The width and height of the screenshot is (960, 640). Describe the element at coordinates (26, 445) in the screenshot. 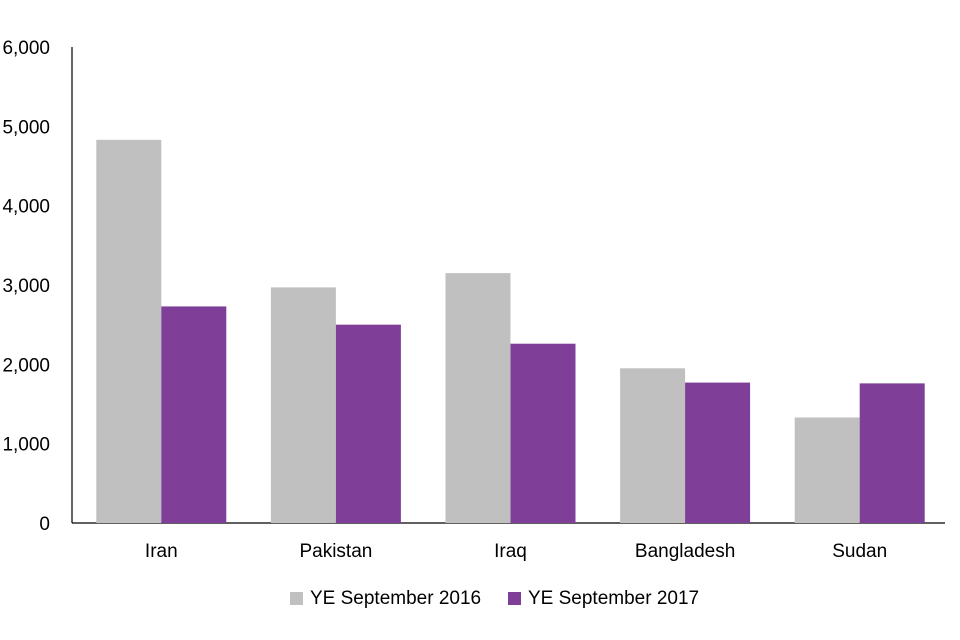

I see `y-tick-label: 1,000` at that location.